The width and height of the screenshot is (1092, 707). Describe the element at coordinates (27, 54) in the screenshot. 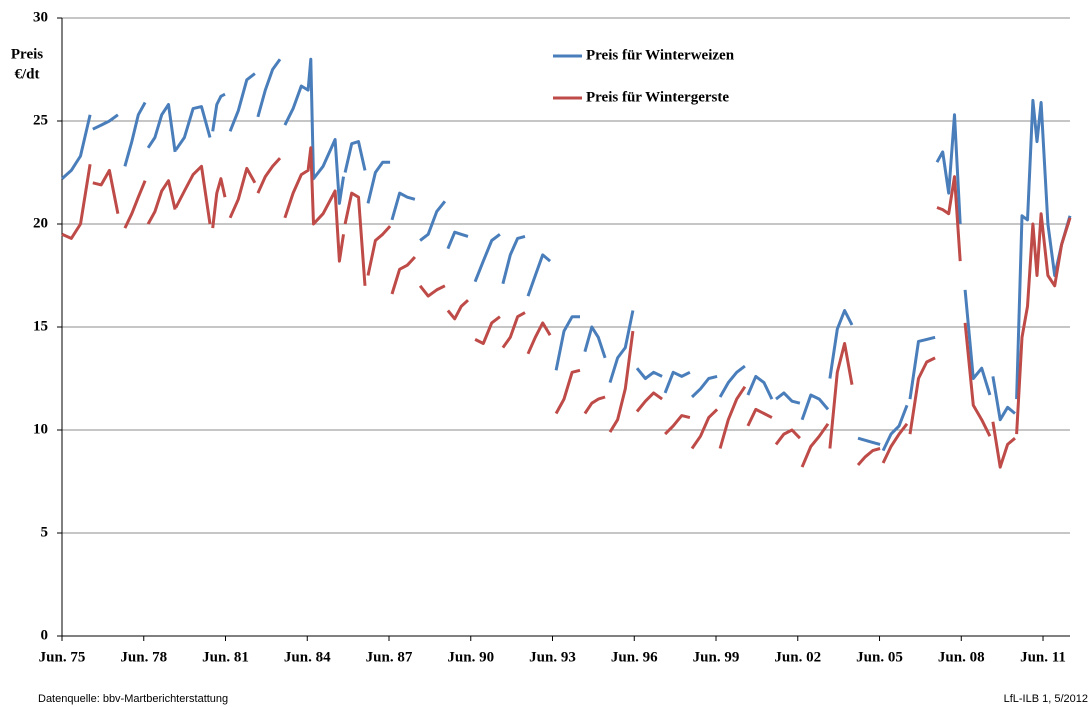

I see `y-axis-label: Preis` at that location.